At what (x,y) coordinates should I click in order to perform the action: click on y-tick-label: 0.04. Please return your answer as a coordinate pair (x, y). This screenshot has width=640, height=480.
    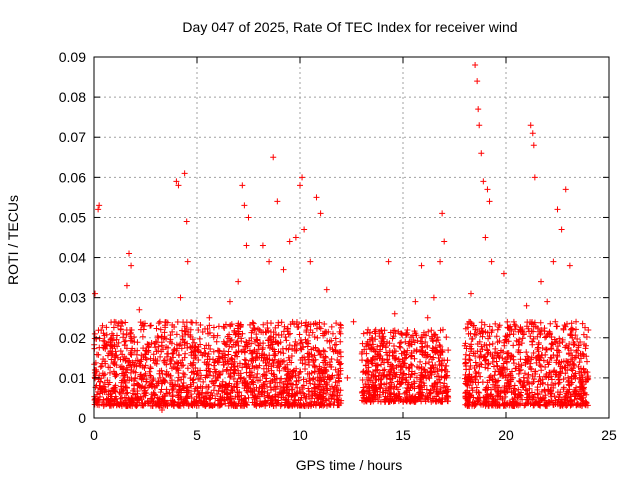
    Looking at the image, I should click on (72, 258).